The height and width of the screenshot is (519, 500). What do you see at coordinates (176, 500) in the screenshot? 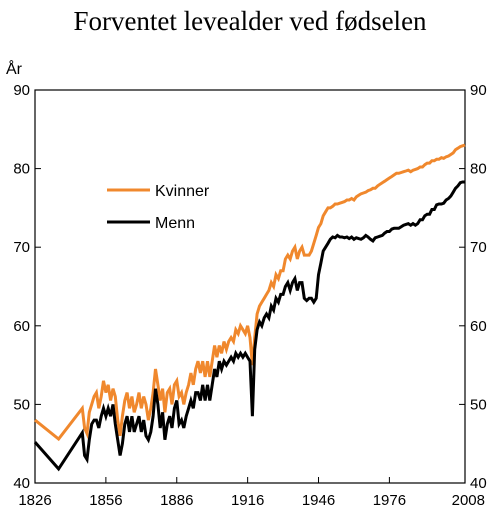
I see `x-tick-label: 1886` at bounding box center [176, 500].